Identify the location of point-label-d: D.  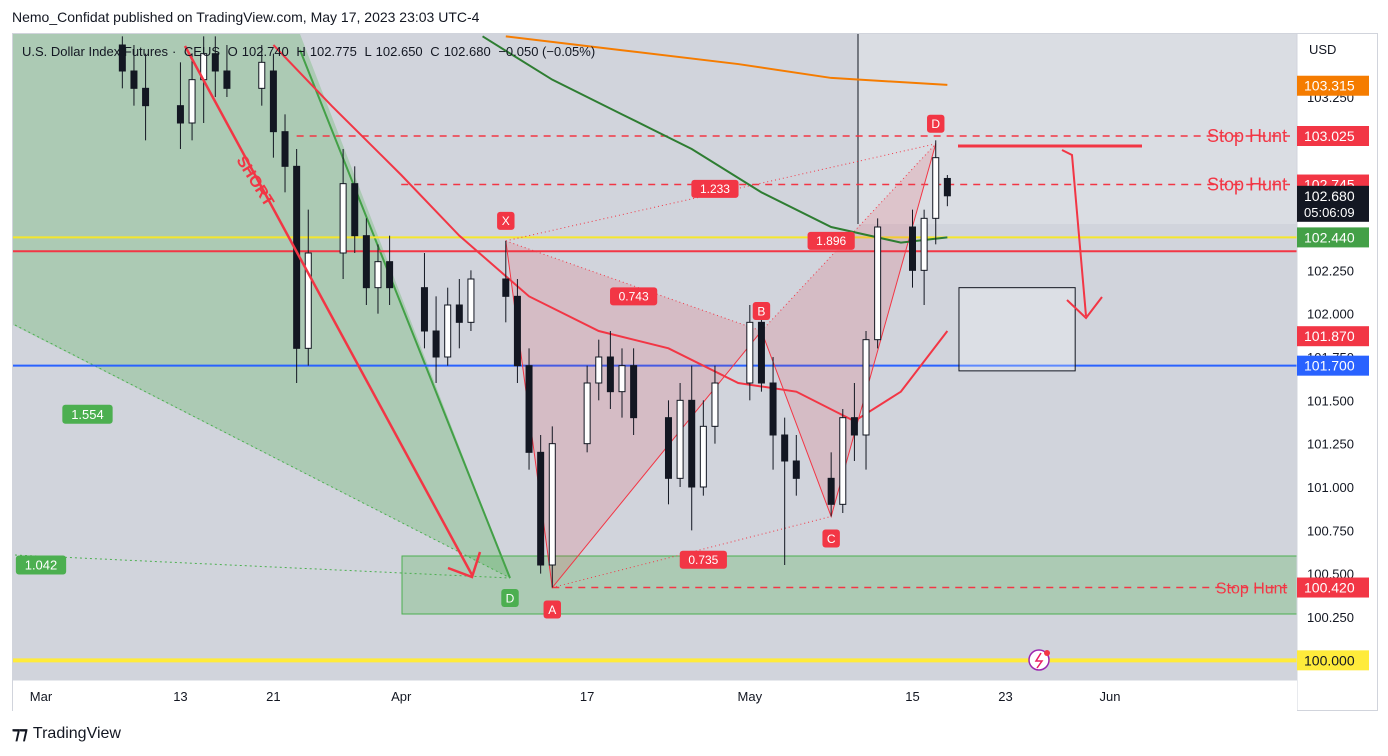
(935, 124).